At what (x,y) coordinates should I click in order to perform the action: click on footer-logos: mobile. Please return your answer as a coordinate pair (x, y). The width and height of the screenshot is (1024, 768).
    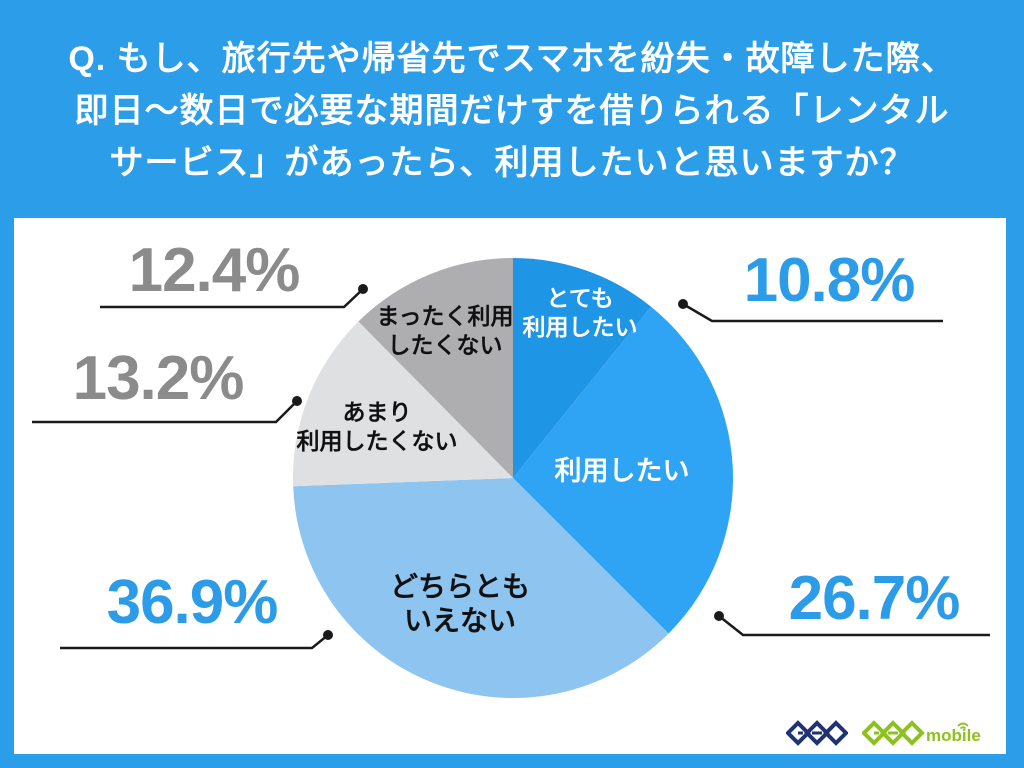
    Looking at the image, I should click on (886, 733).